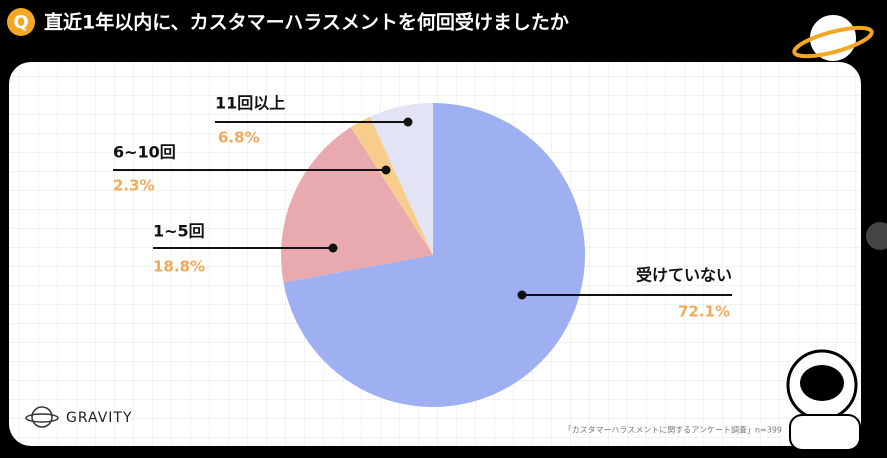  Describe the element at coordinates (144, 152) in the screenshot. I see `slice-label: 6~10回` at that location.